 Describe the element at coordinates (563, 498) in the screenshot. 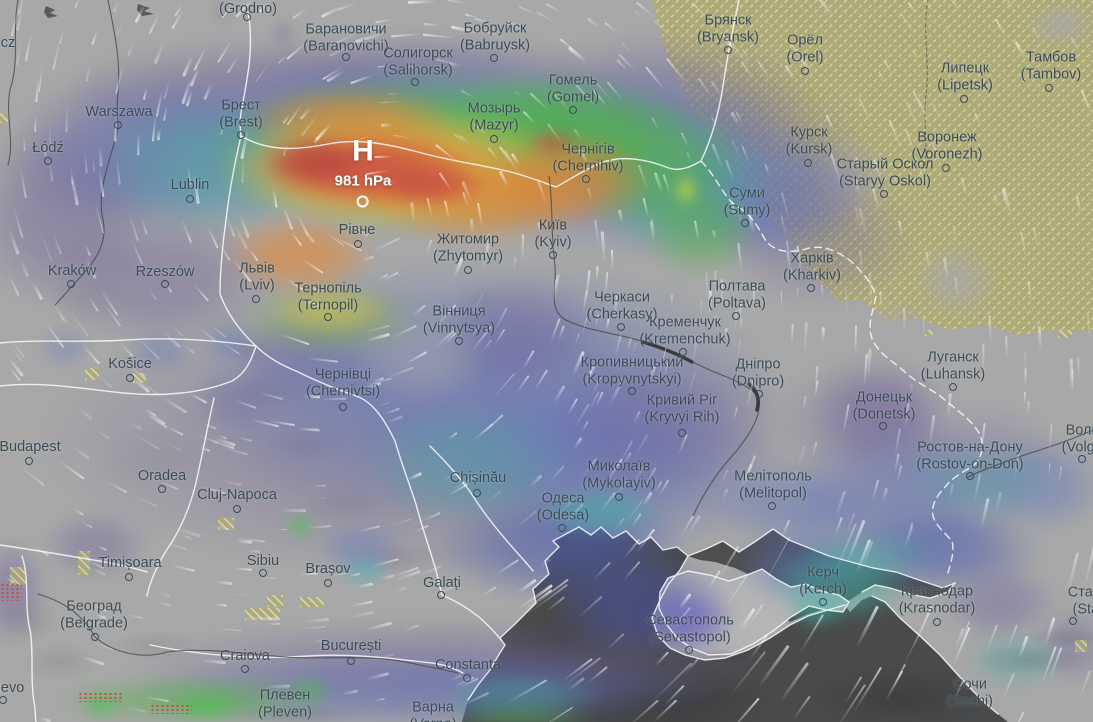

I see `city-name: Одеса` at that location.